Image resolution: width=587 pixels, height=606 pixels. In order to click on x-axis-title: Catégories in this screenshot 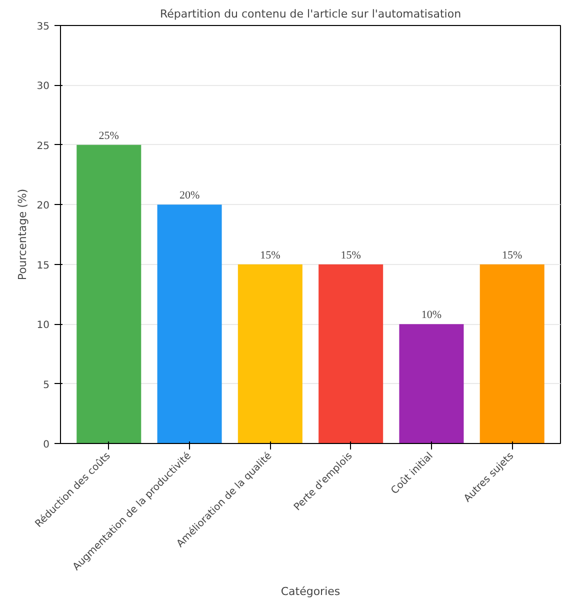, I will do `click(310, 591)`.